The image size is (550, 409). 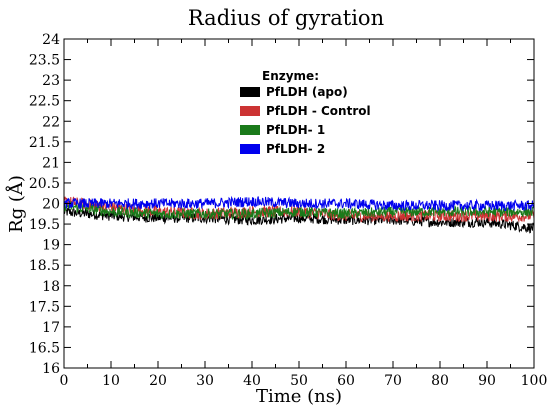 What do you see at coordinates (111, 381) in the screenshot?
I see `x-tick-label: 10` at bounding box center [111, 381].